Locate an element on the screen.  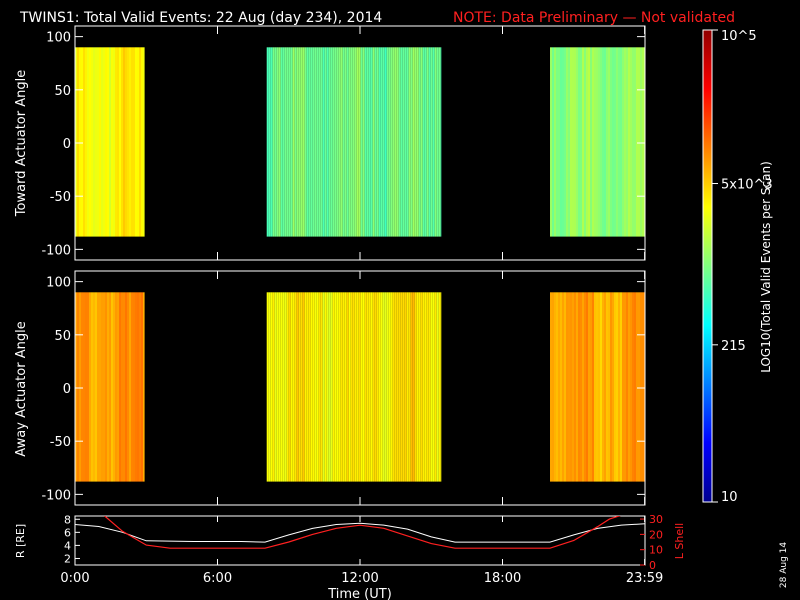
time-tick-label: 23:59 is located at coordinates (644, 578).